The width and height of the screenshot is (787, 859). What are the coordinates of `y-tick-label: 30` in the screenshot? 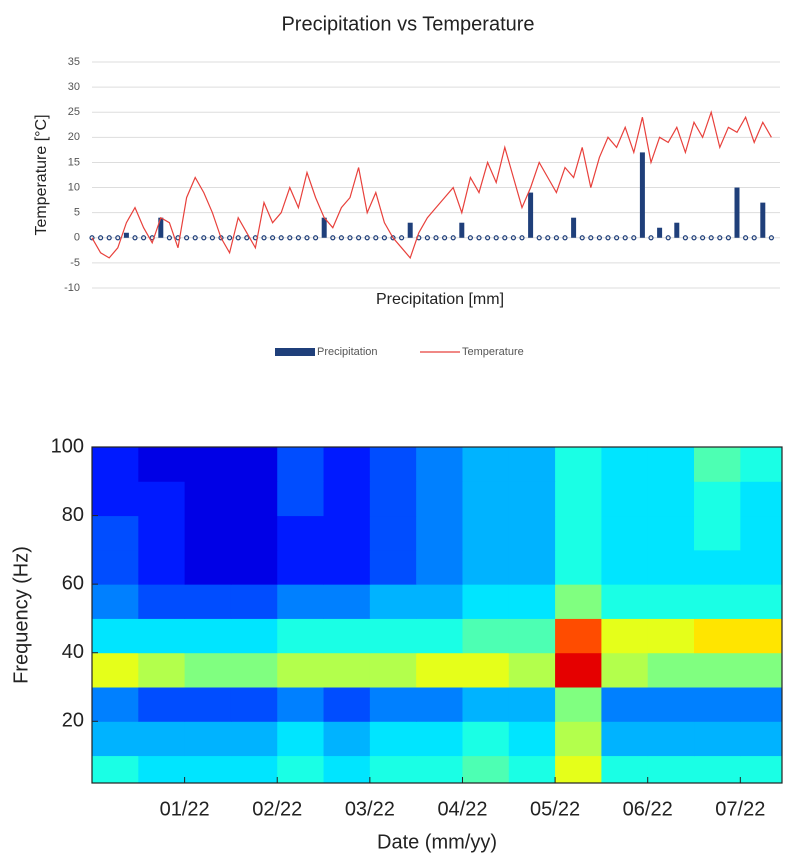 It's located at (74, 87).